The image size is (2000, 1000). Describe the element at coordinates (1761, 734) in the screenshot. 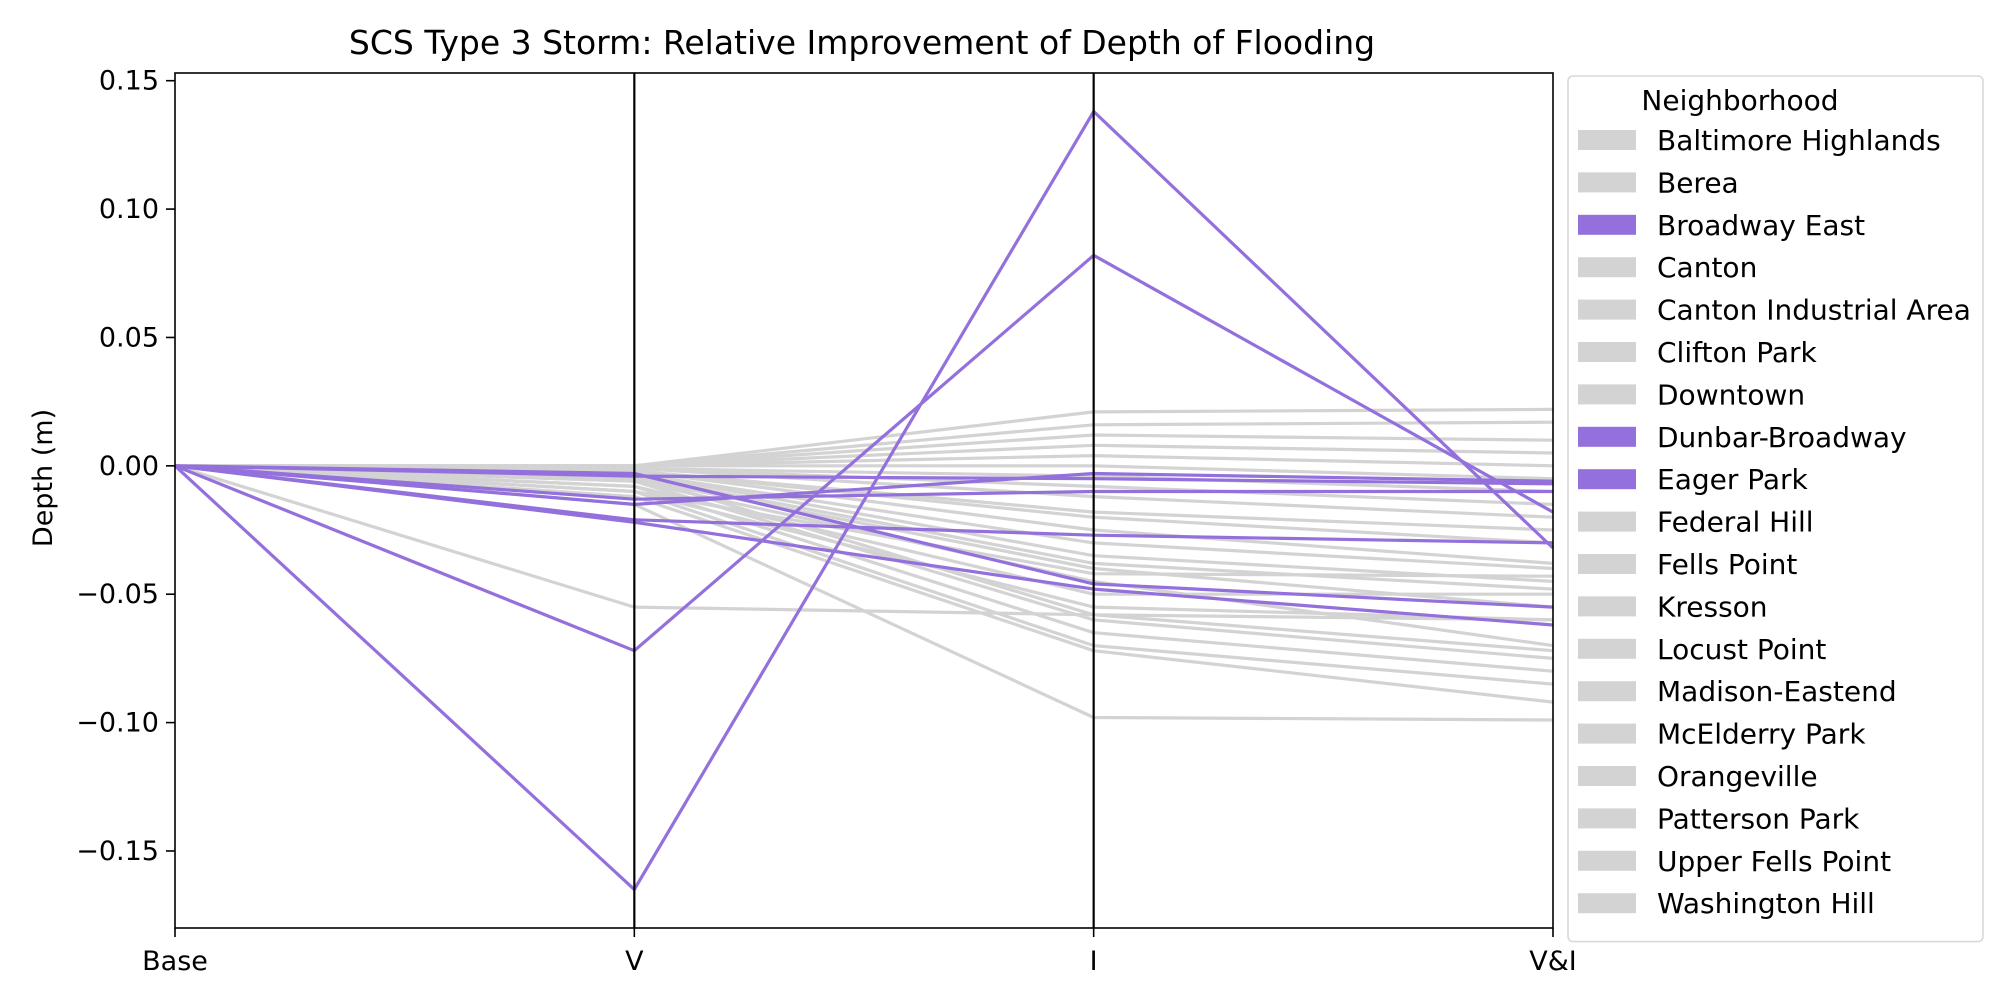

I see `legend-entry-label: McElderry Park` at that location.